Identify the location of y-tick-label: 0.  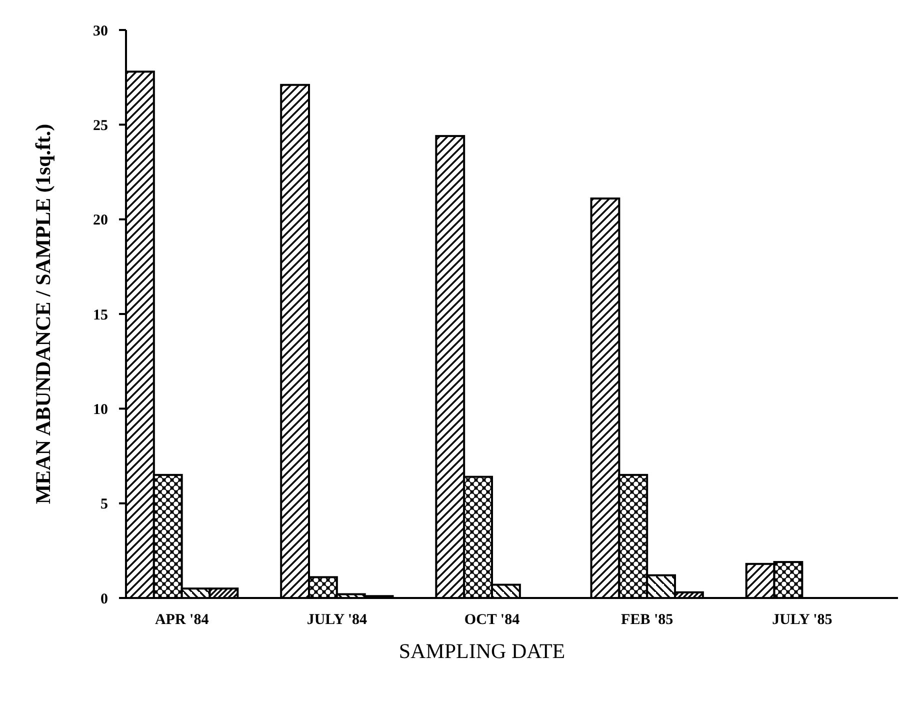
(104, 599).